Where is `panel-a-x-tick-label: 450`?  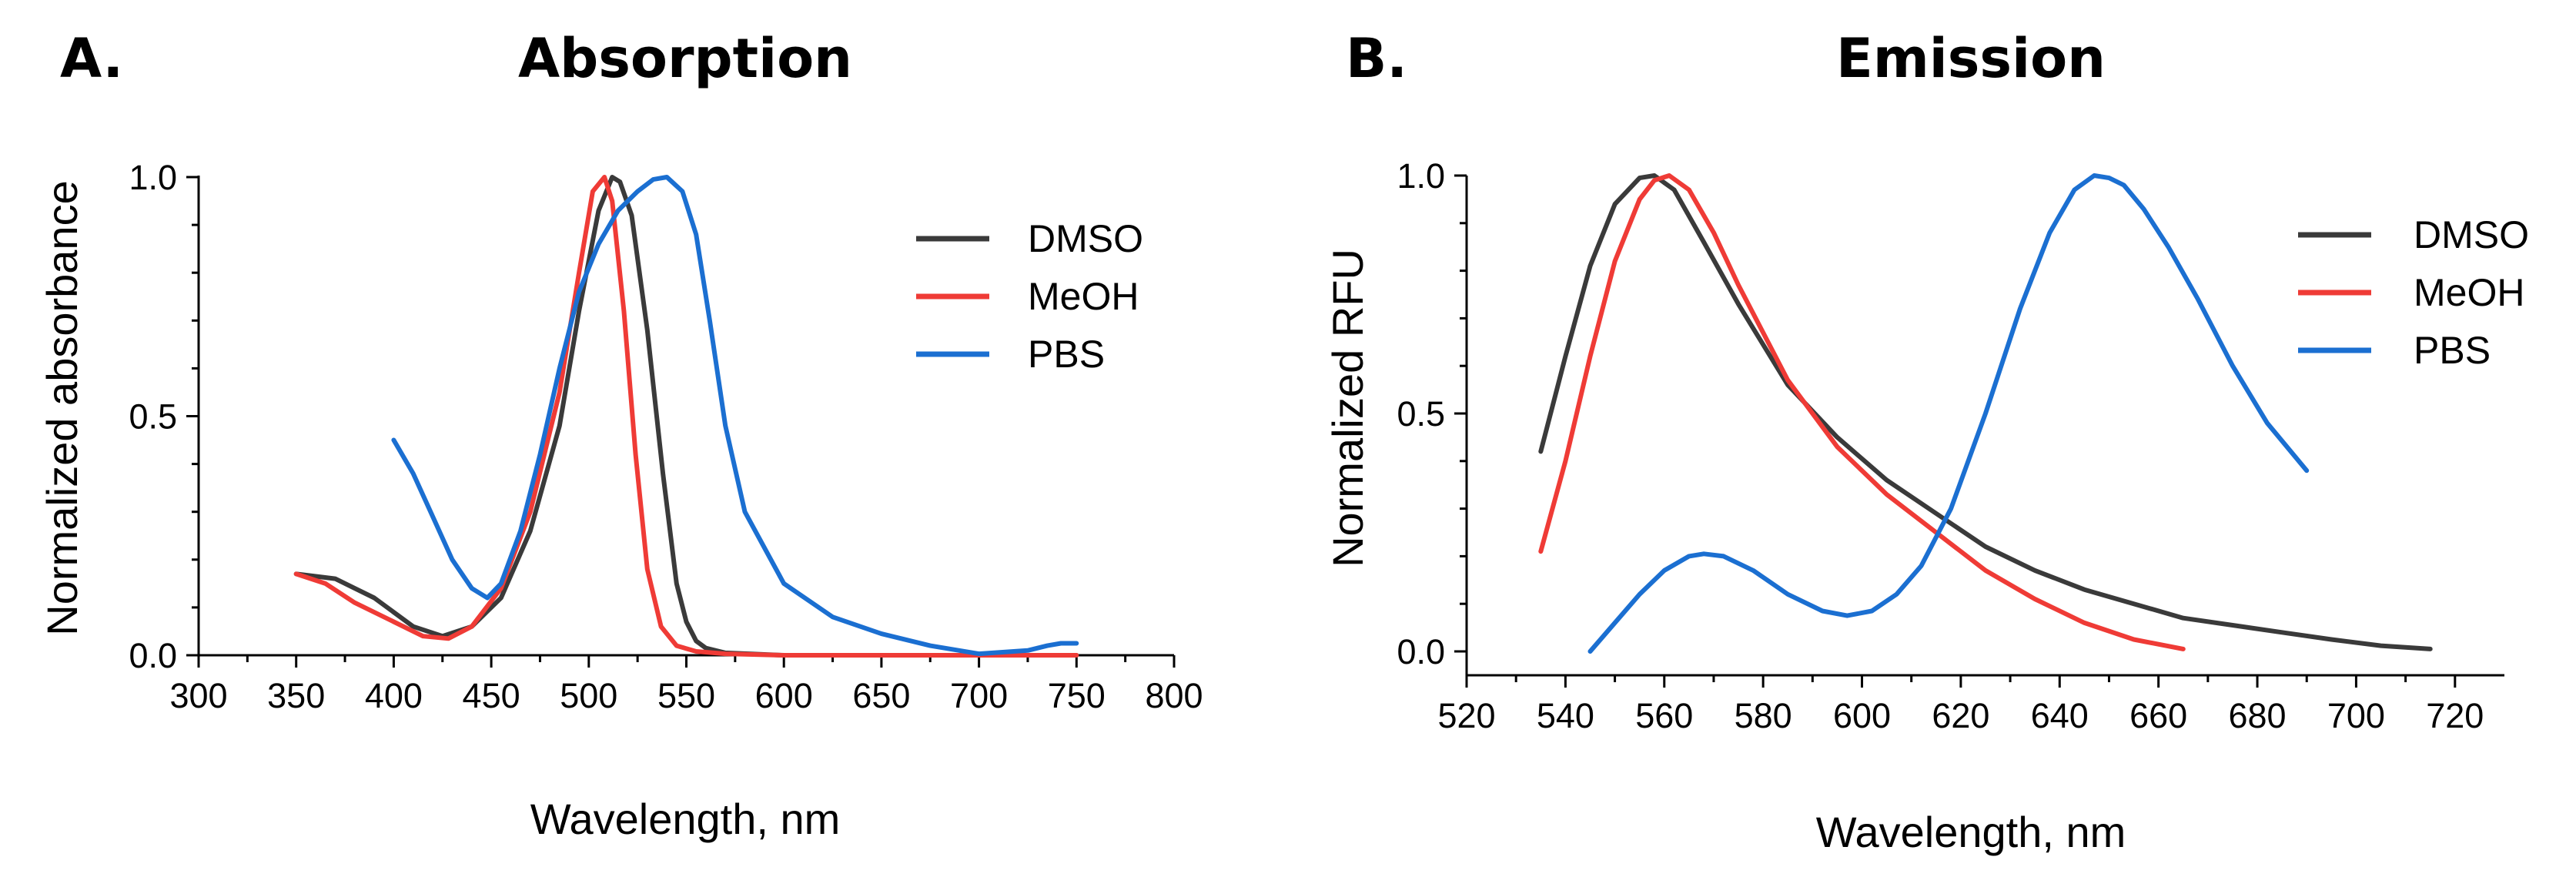
panel-a-x-tick-label: 450 is located at coordinates (492, 695).